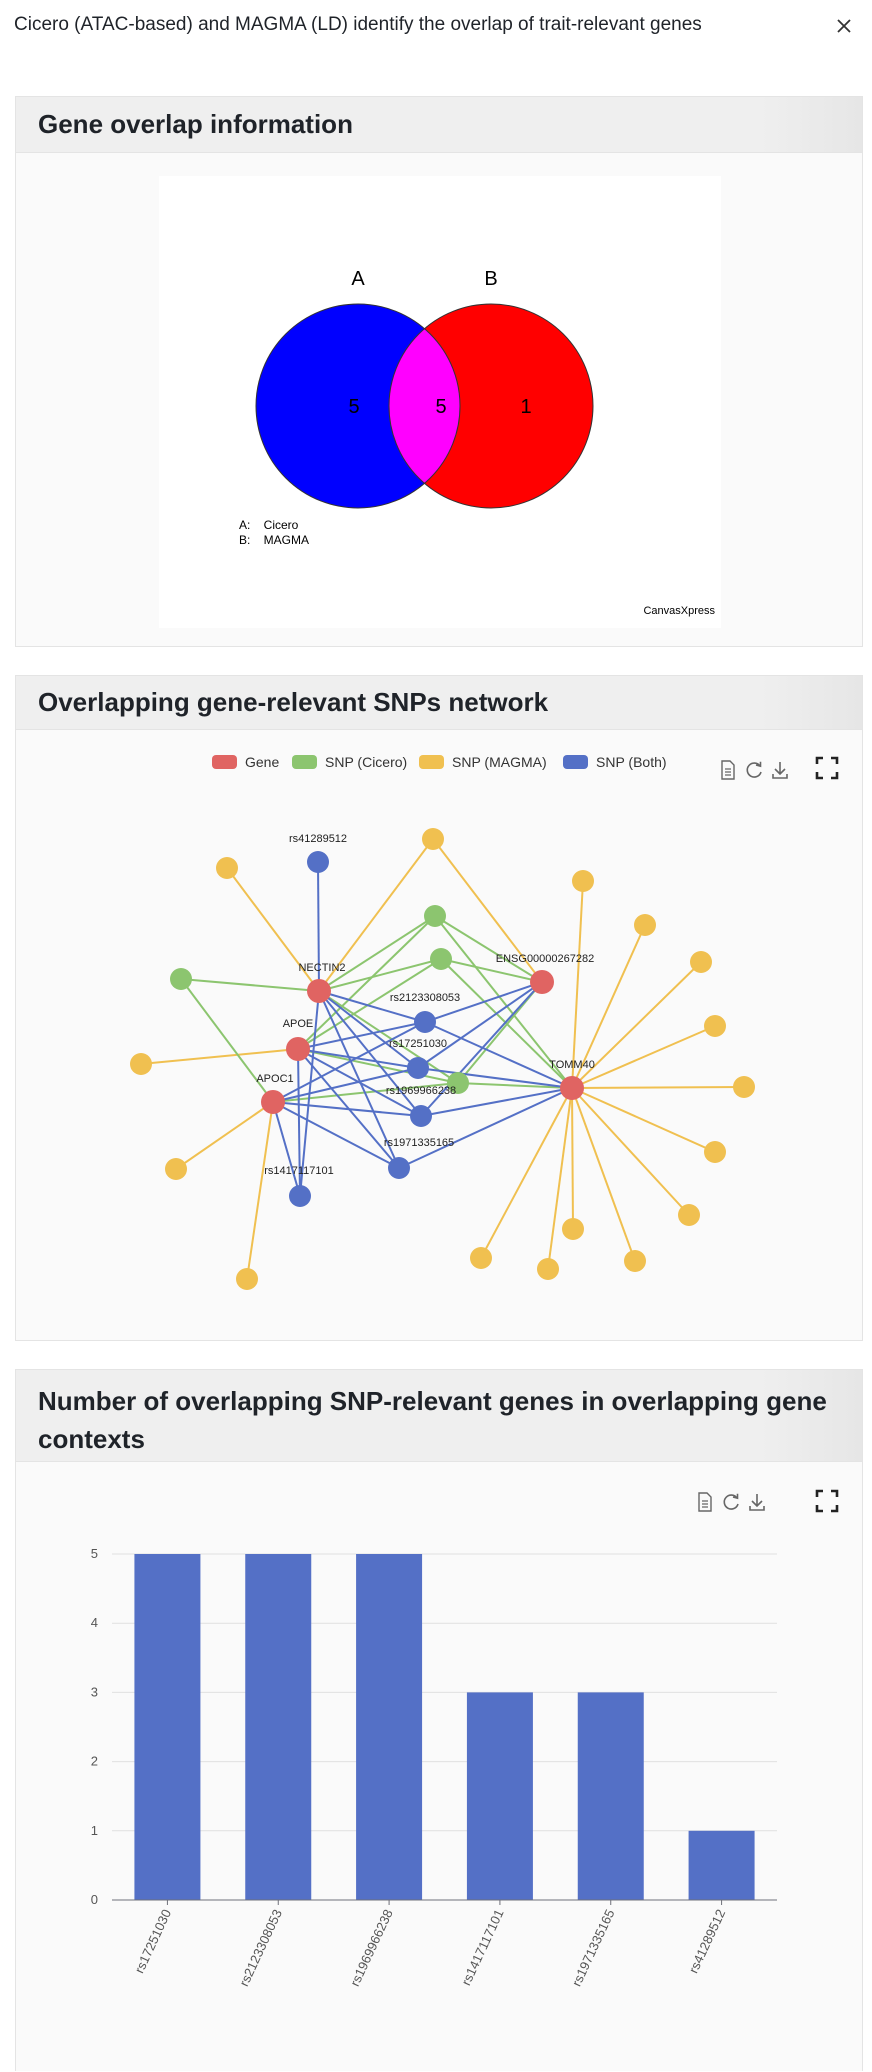  What do you see at coordinates (260, 1948) in the screenshot?
I see `x-tick-label: rs2123308053` at bounding box center [260, 1948].